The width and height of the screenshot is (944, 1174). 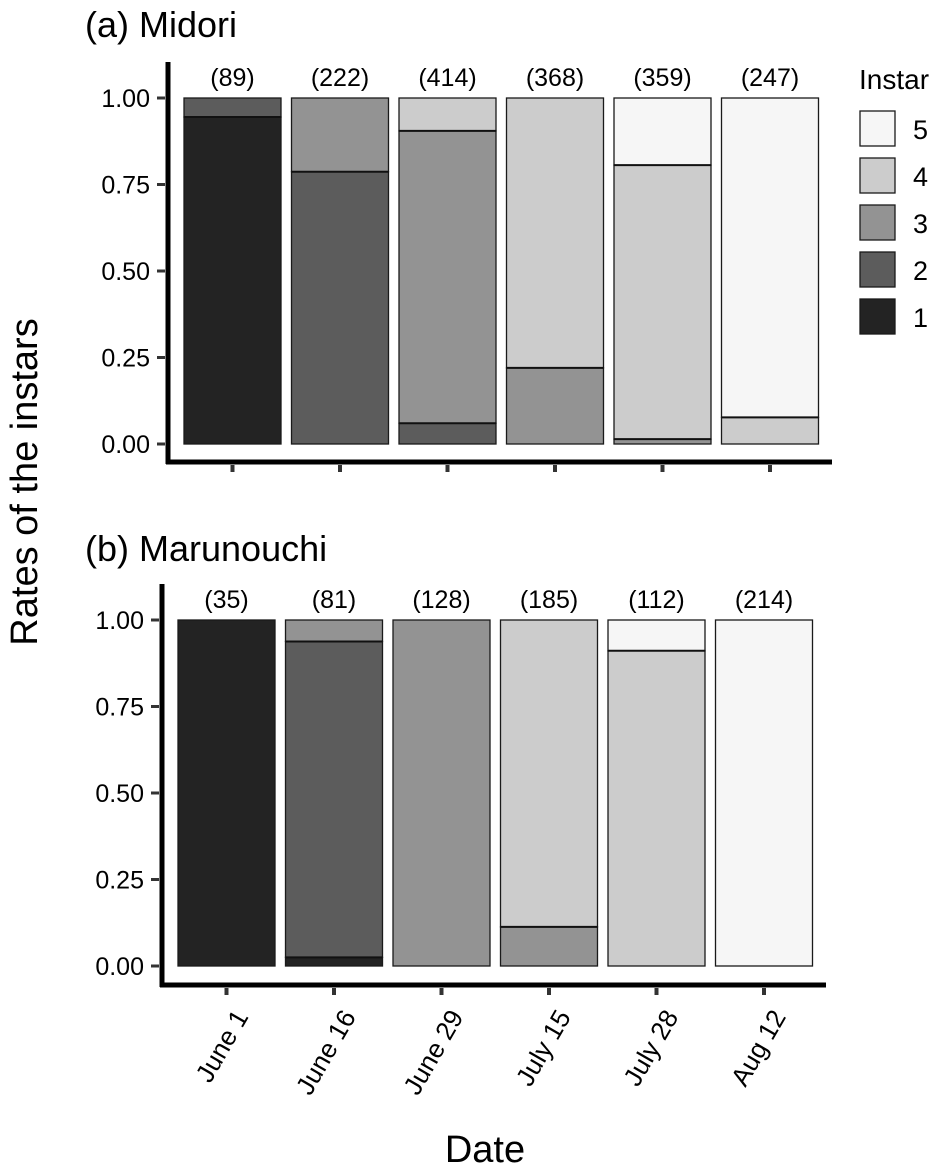 I want to click on count-label-b-3: (185), so click(x=549, y=600).